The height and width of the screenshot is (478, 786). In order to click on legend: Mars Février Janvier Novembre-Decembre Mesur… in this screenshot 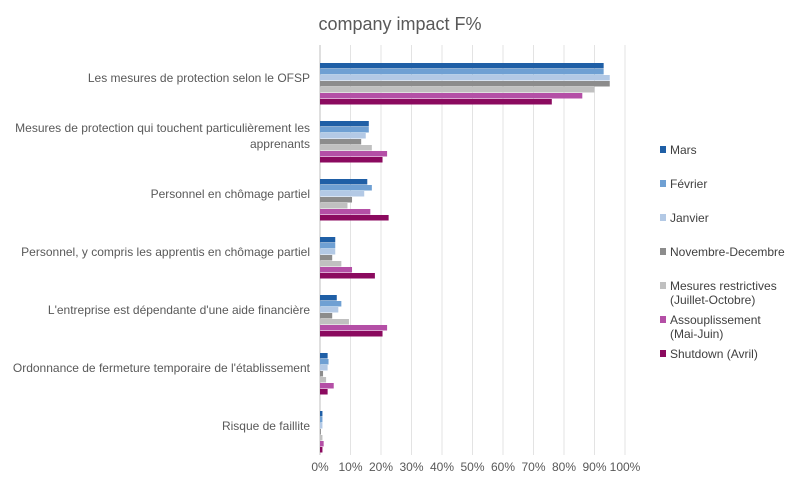, I will do `click(722, 252)`.